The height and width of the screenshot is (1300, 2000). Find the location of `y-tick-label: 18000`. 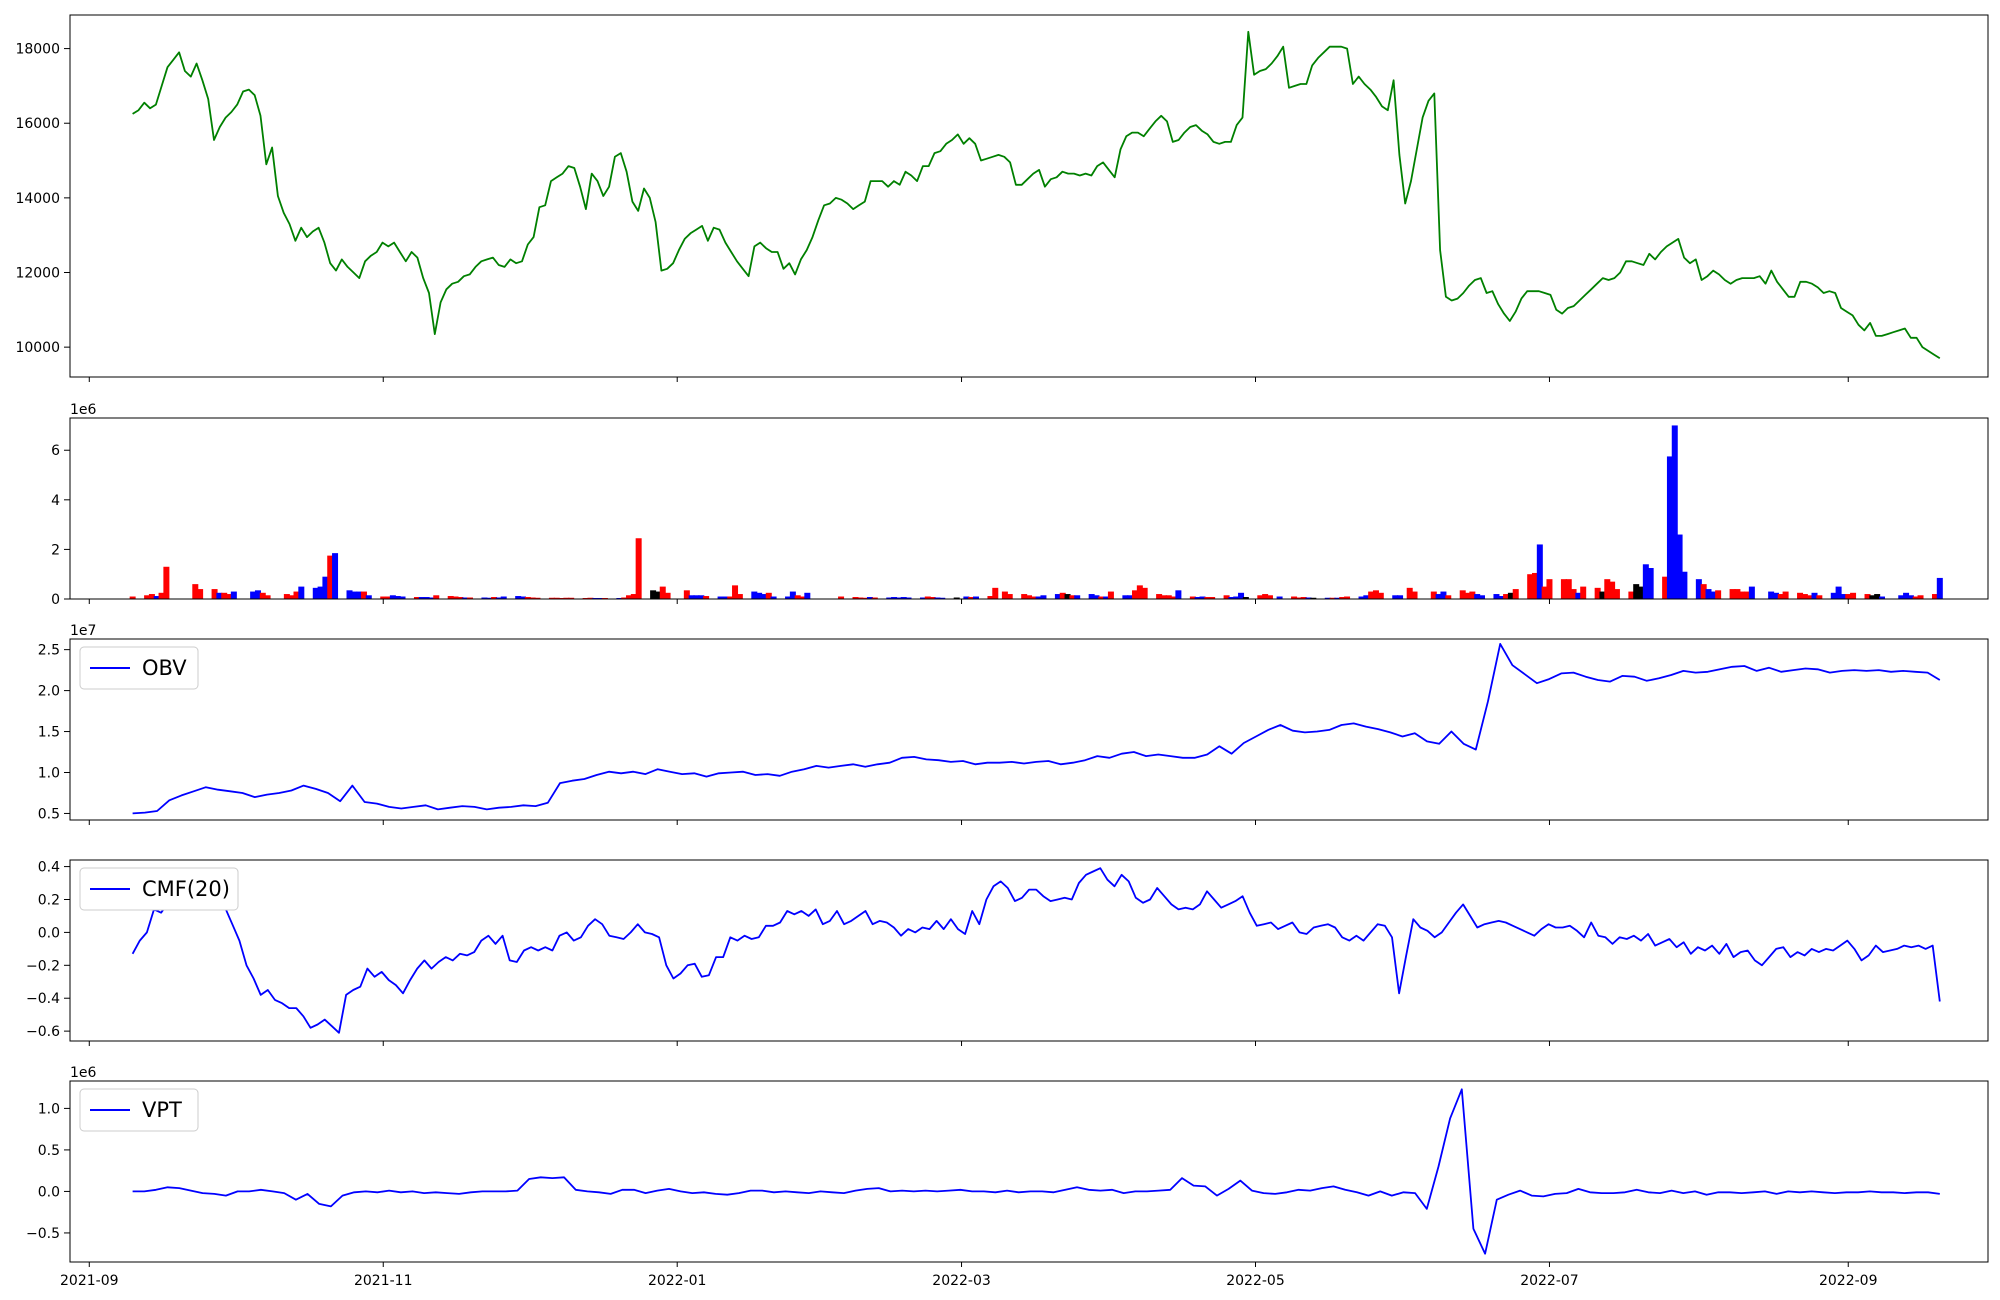

y-tick-label: 18000 is located at coordinates (37, 50).